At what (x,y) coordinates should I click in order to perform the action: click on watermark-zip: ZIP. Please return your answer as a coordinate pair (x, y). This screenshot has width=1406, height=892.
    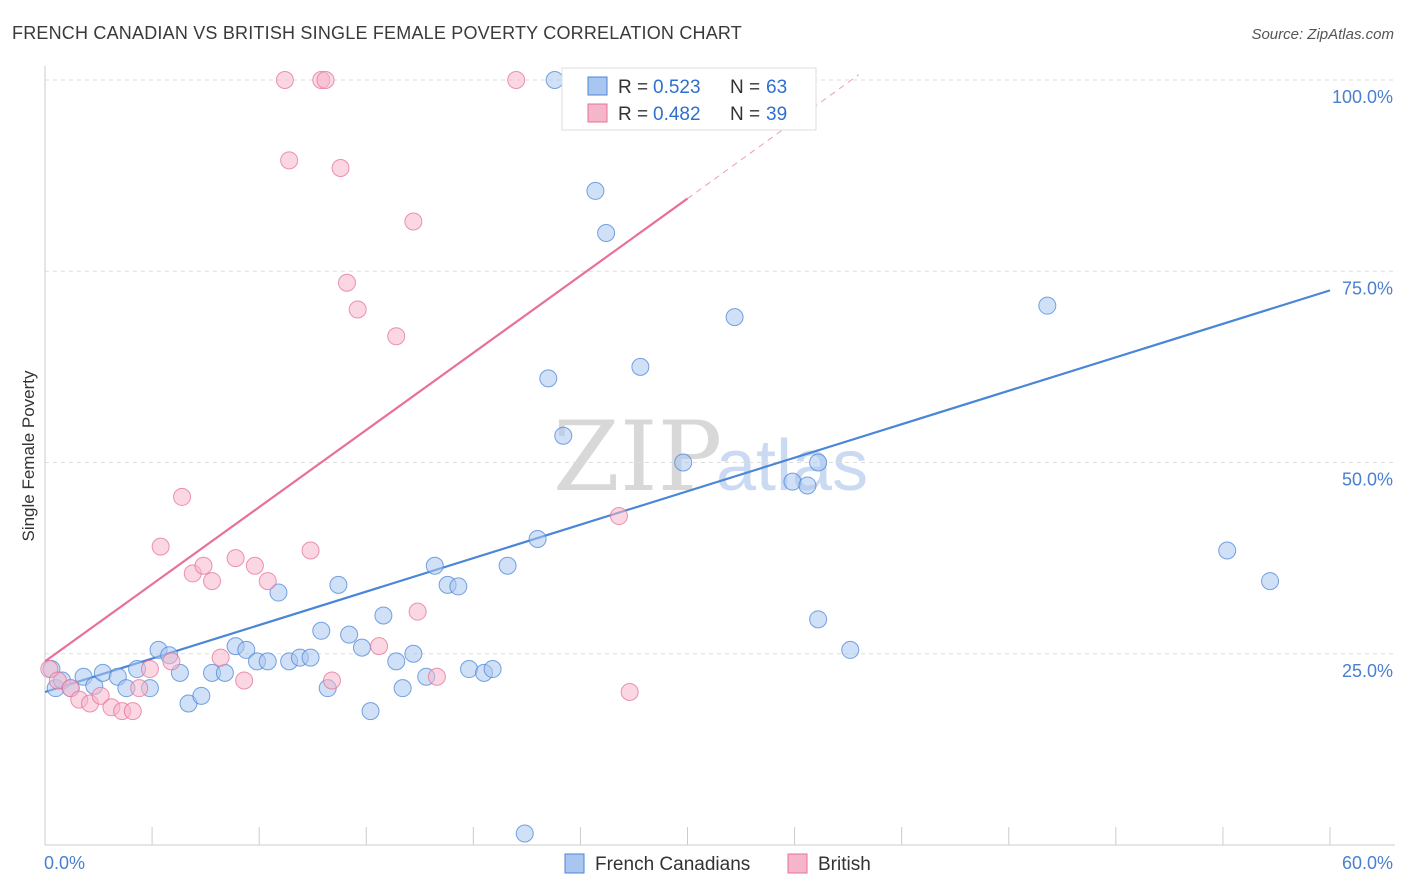
    Looking at the image, I should click on (637, 457).